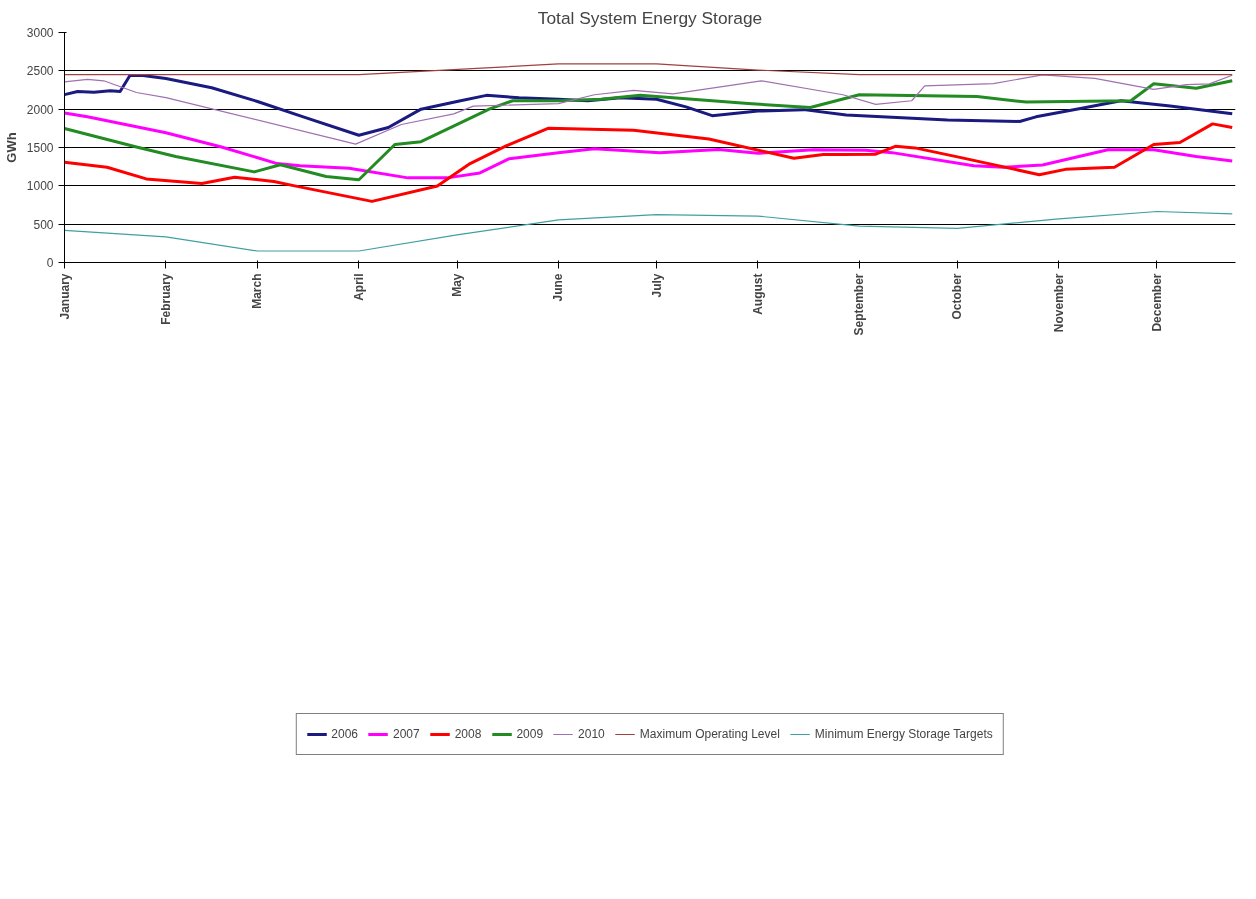 The image size is (1256, 899). I want to click on legend-label: 2008, so click(468, 734).